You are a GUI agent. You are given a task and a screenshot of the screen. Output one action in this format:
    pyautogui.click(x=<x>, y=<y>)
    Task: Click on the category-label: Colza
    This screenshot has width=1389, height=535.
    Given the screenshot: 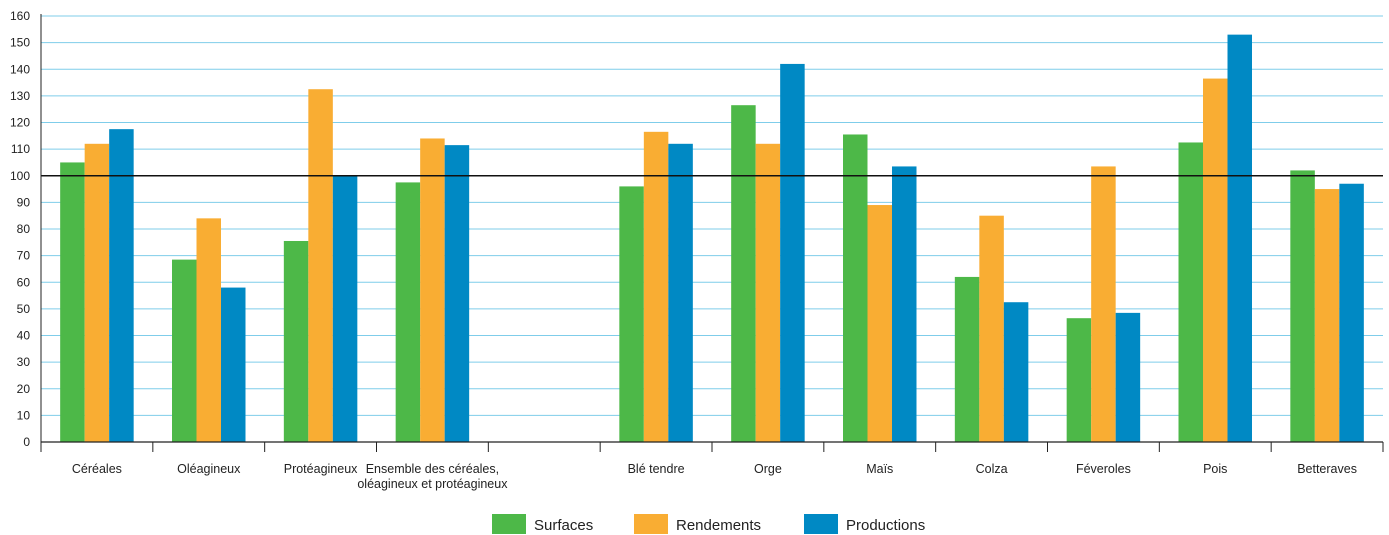 What is the action you would take?
    pyautogui.click(x=992, y=469)
    